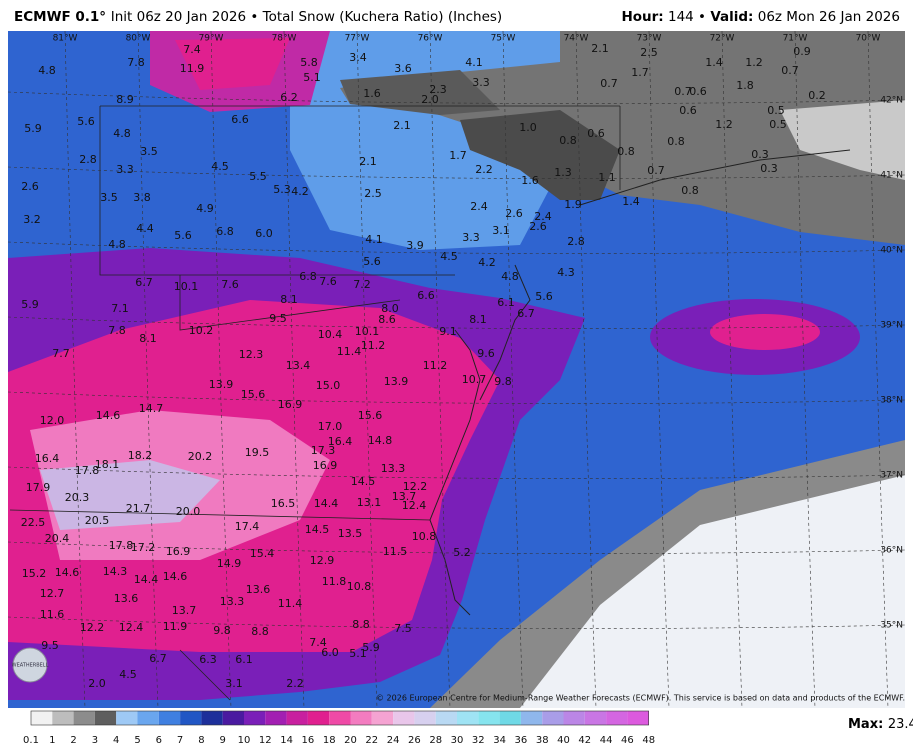  I want to click on snow-total-label: 2.6, so click(538, 226).